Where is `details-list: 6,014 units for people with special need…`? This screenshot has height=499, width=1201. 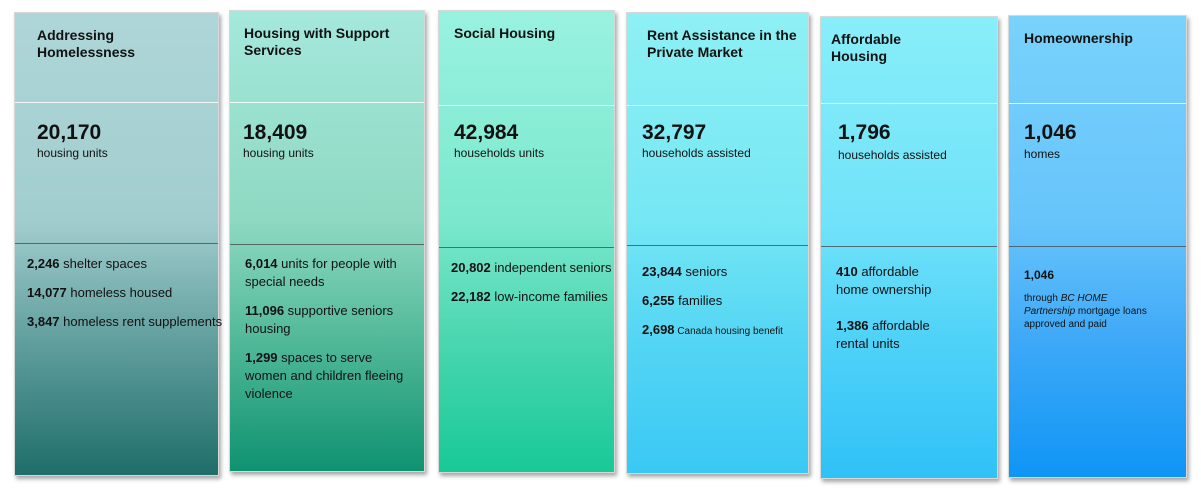 details-list: 6,014 units for people with special need… is located at coordinates (327, 334).